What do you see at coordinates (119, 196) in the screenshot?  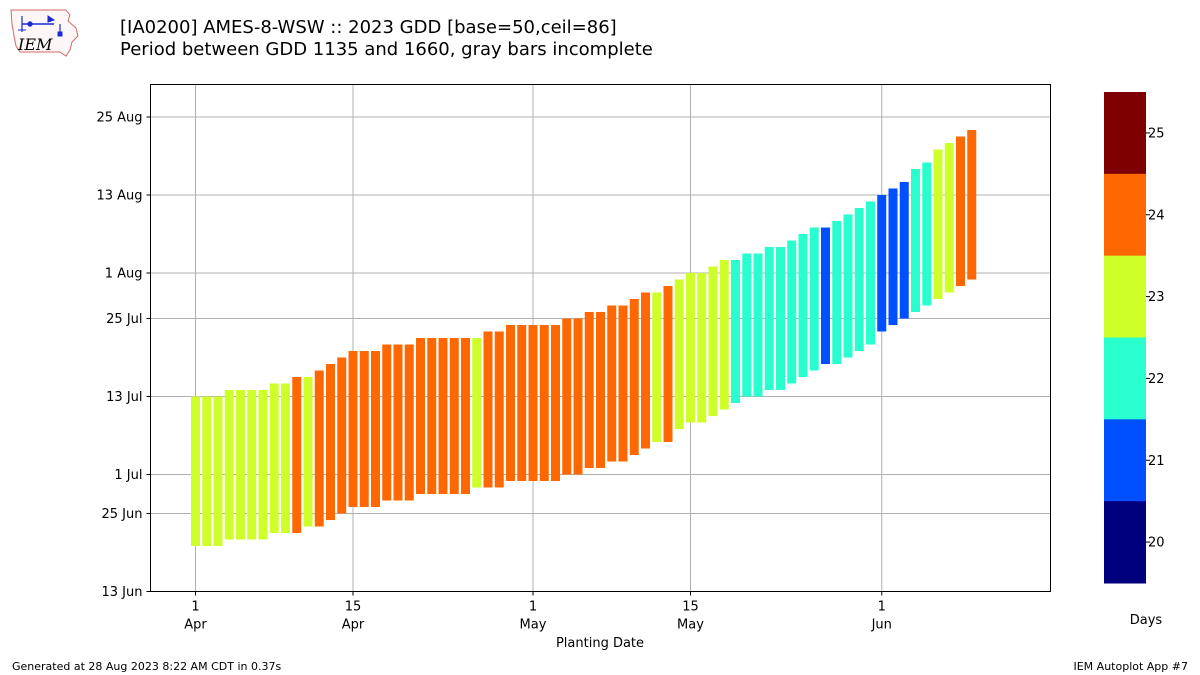 I see `y-tick-label: 13 Aug` at bounding box center [119, 196].